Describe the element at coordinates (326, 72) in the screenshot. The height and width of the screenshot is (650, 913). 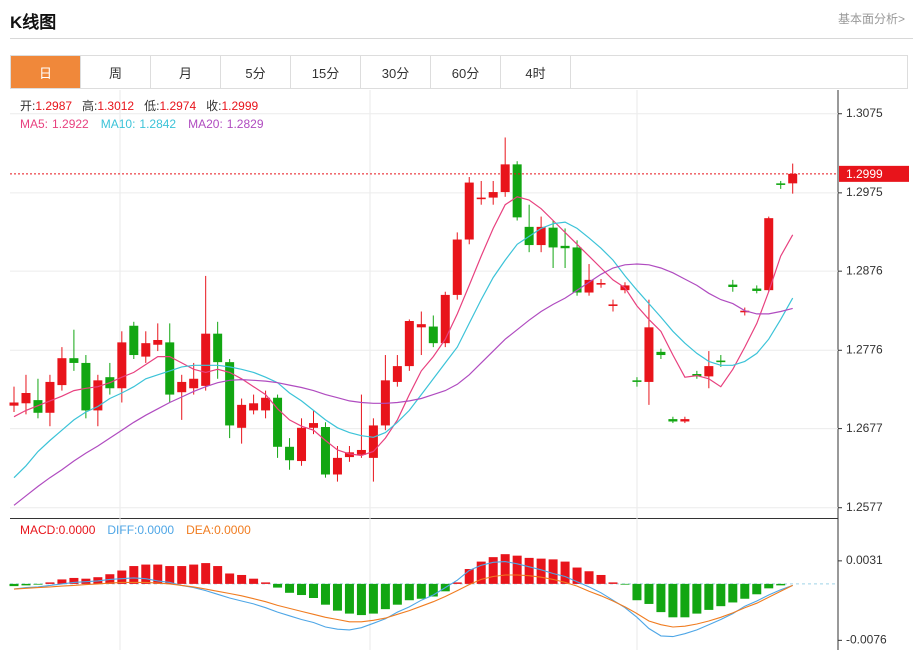
I see `period-tab: 15分` at that location.